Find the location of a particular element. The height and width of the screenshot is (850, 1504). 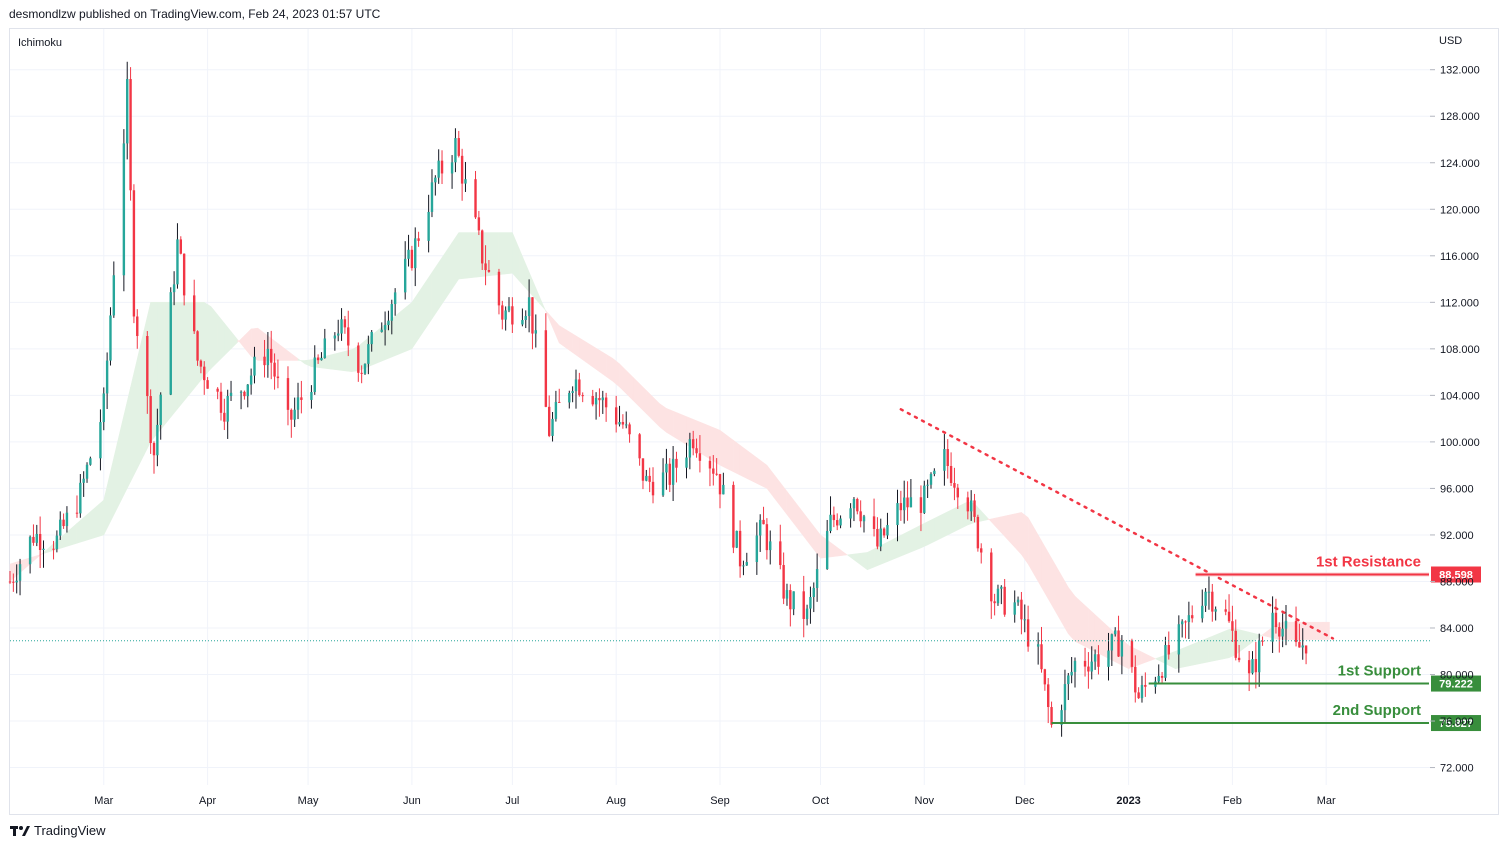

x-tick-label: Apr is located at coordinates (207, 801).